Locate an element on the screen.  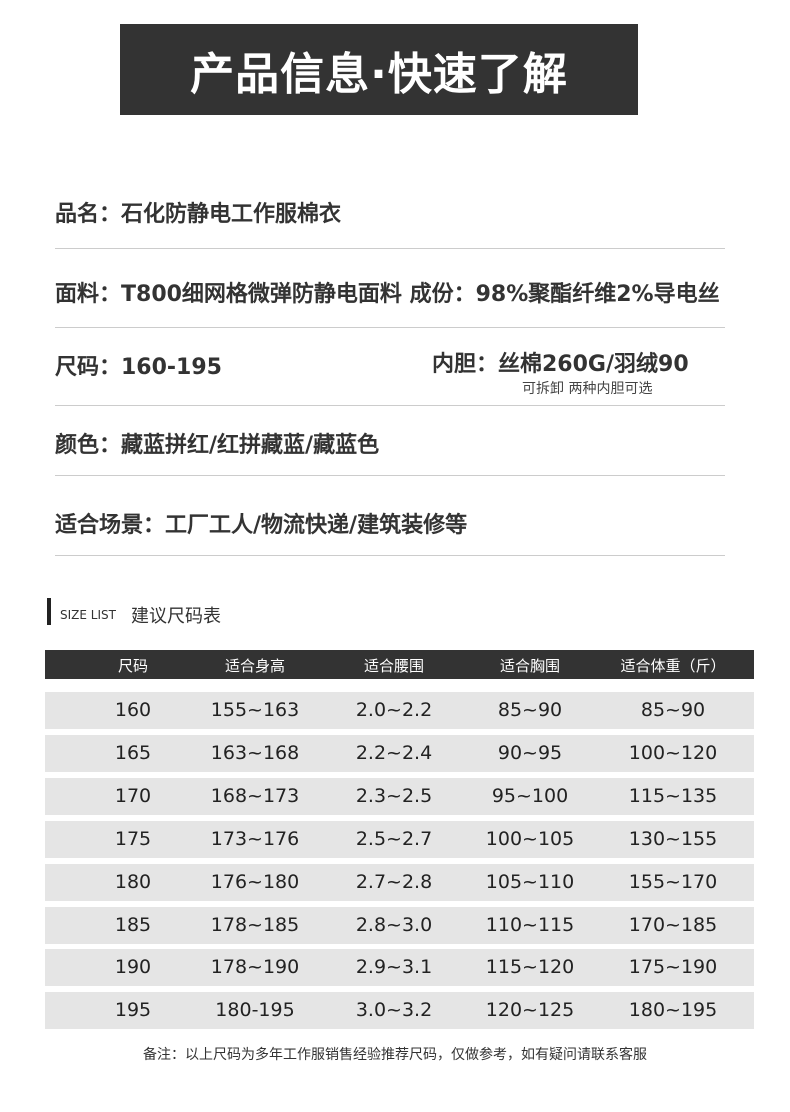
section-marker is located at coordinates (49, 611).